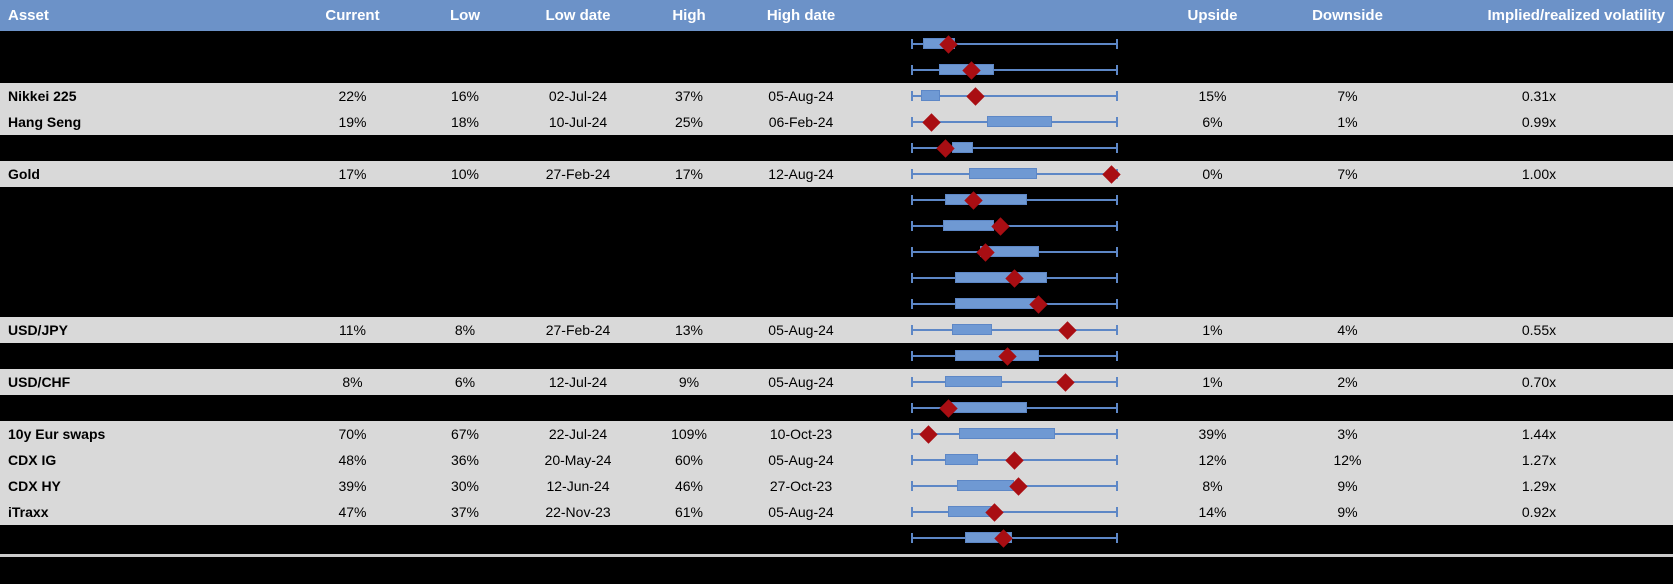  What do you see at coordinates (24, 174) in the screenshot?
I see `asset-label: Gold` at bounding box center [24, 174].